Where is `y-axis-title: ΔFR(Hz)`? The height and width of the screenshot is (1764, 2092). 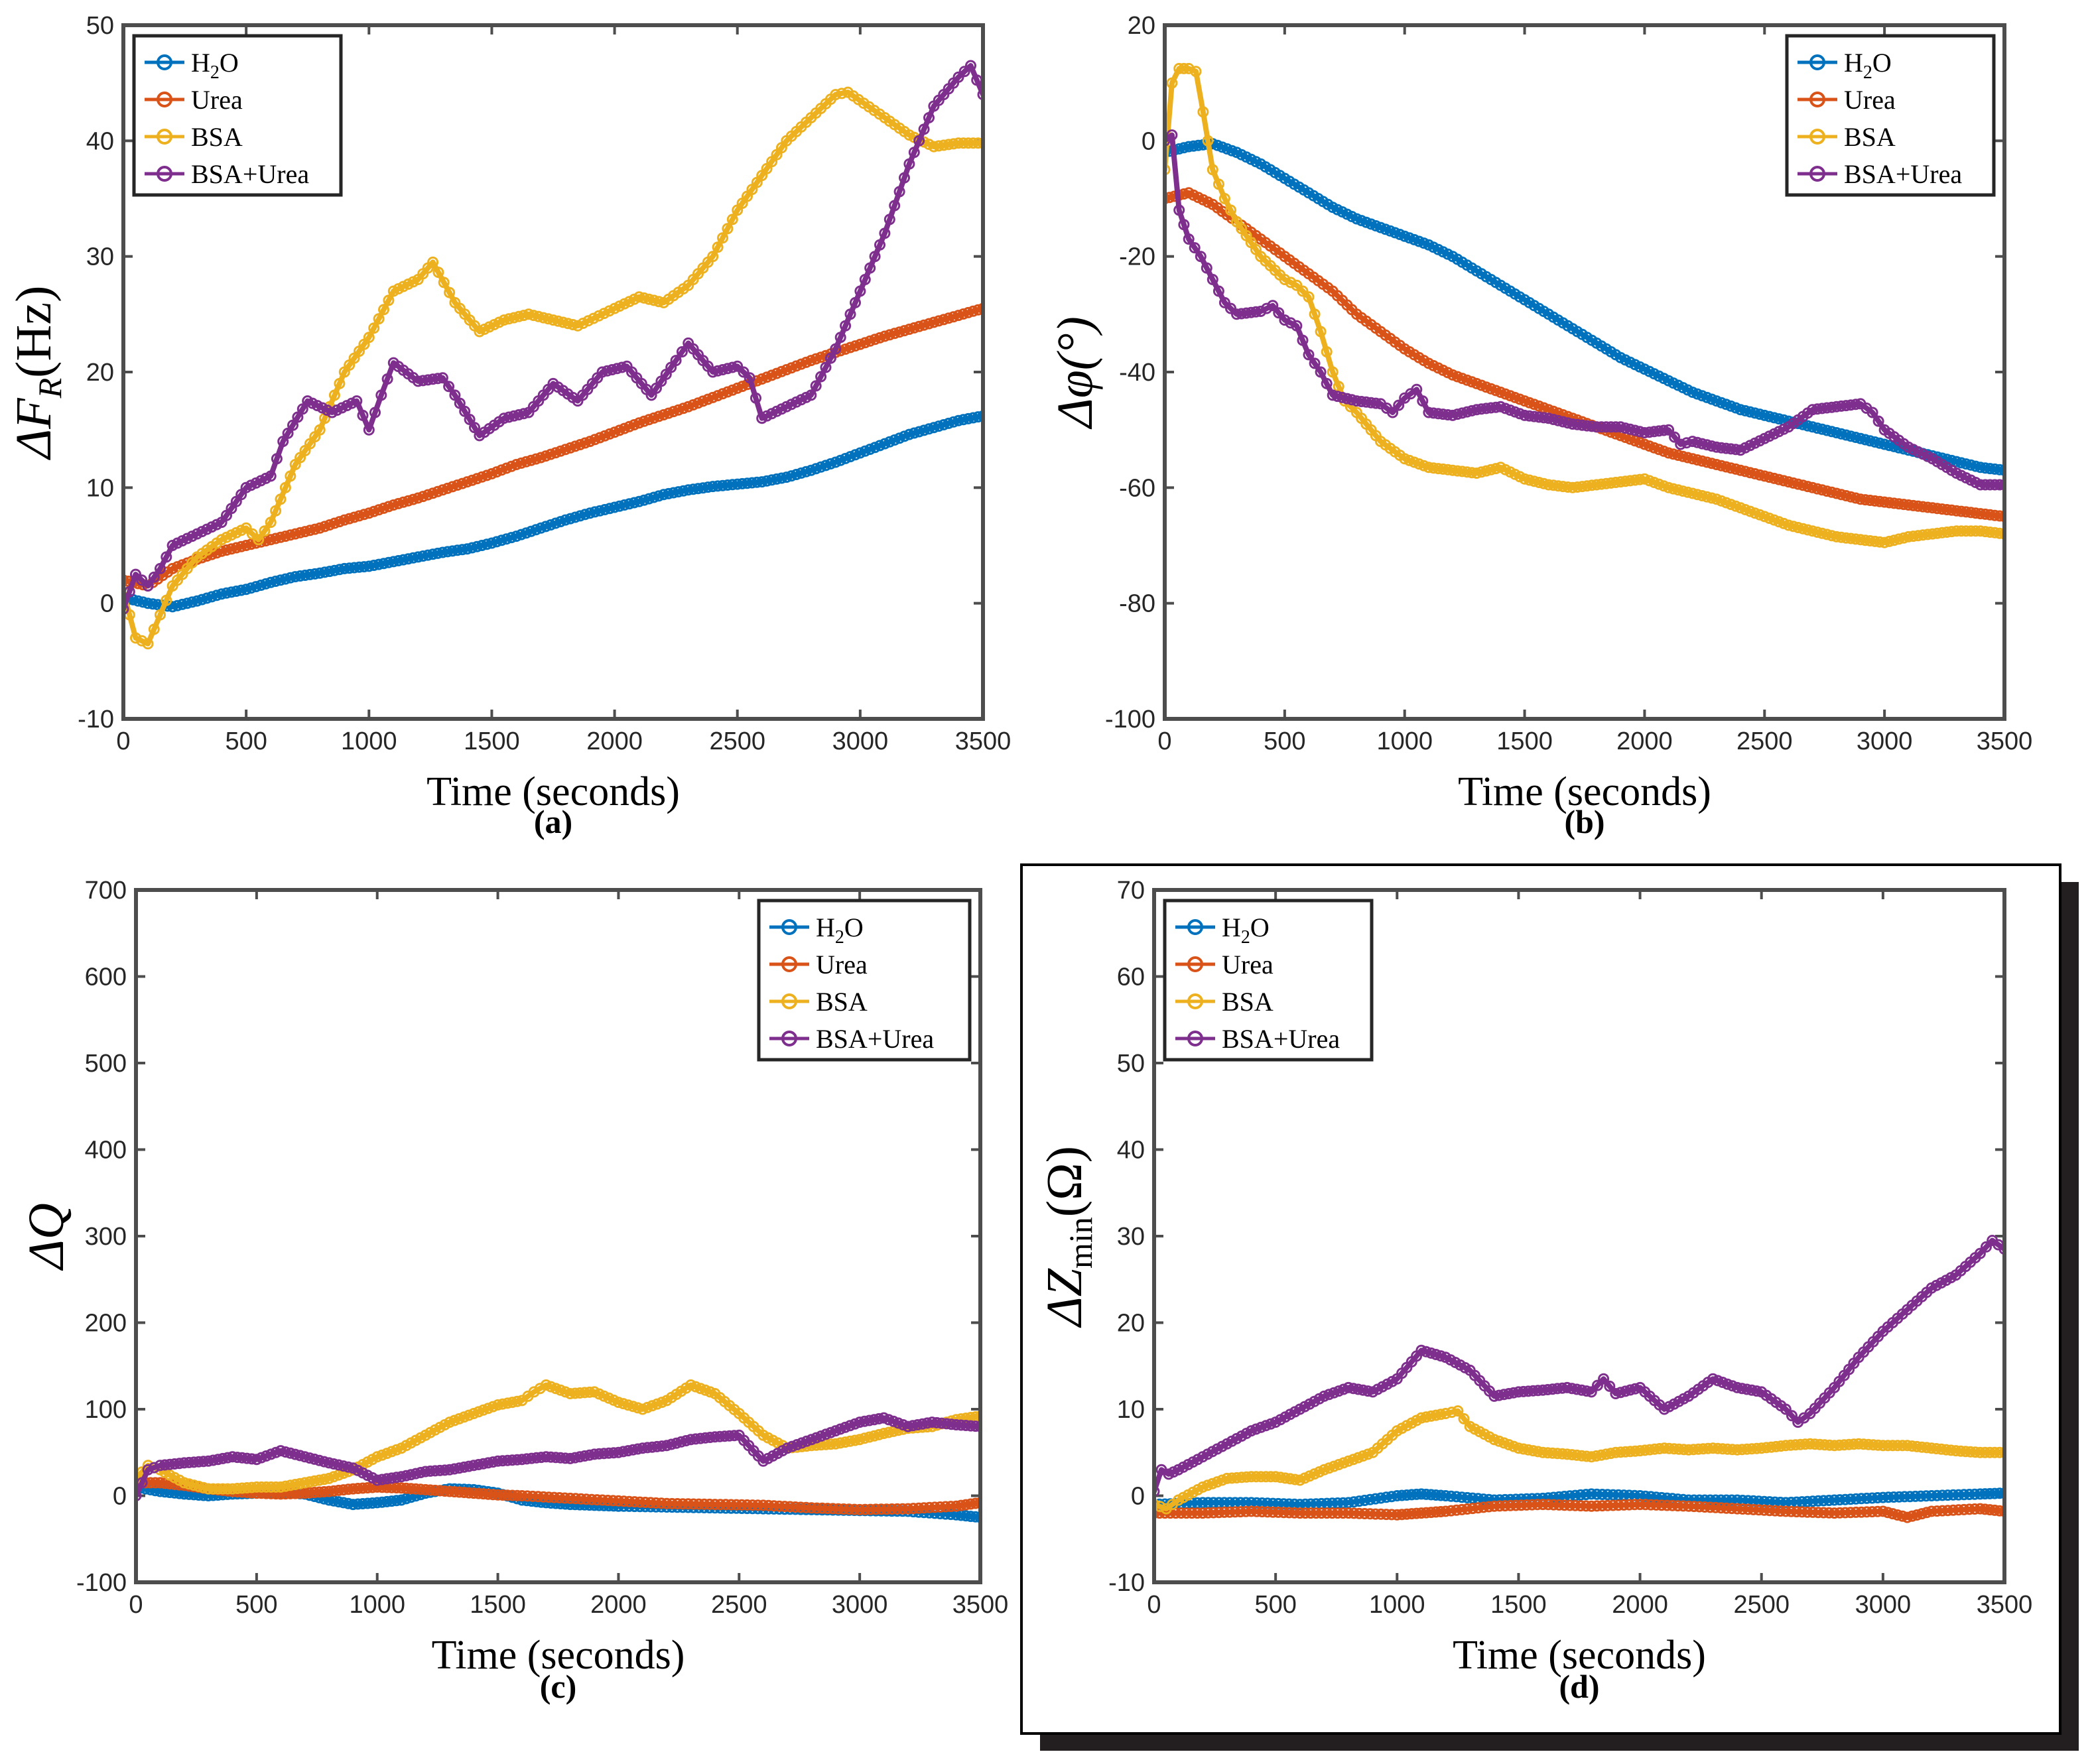 y-axis-title: ΔFR(Hz) is located at coordinates (37, 373).